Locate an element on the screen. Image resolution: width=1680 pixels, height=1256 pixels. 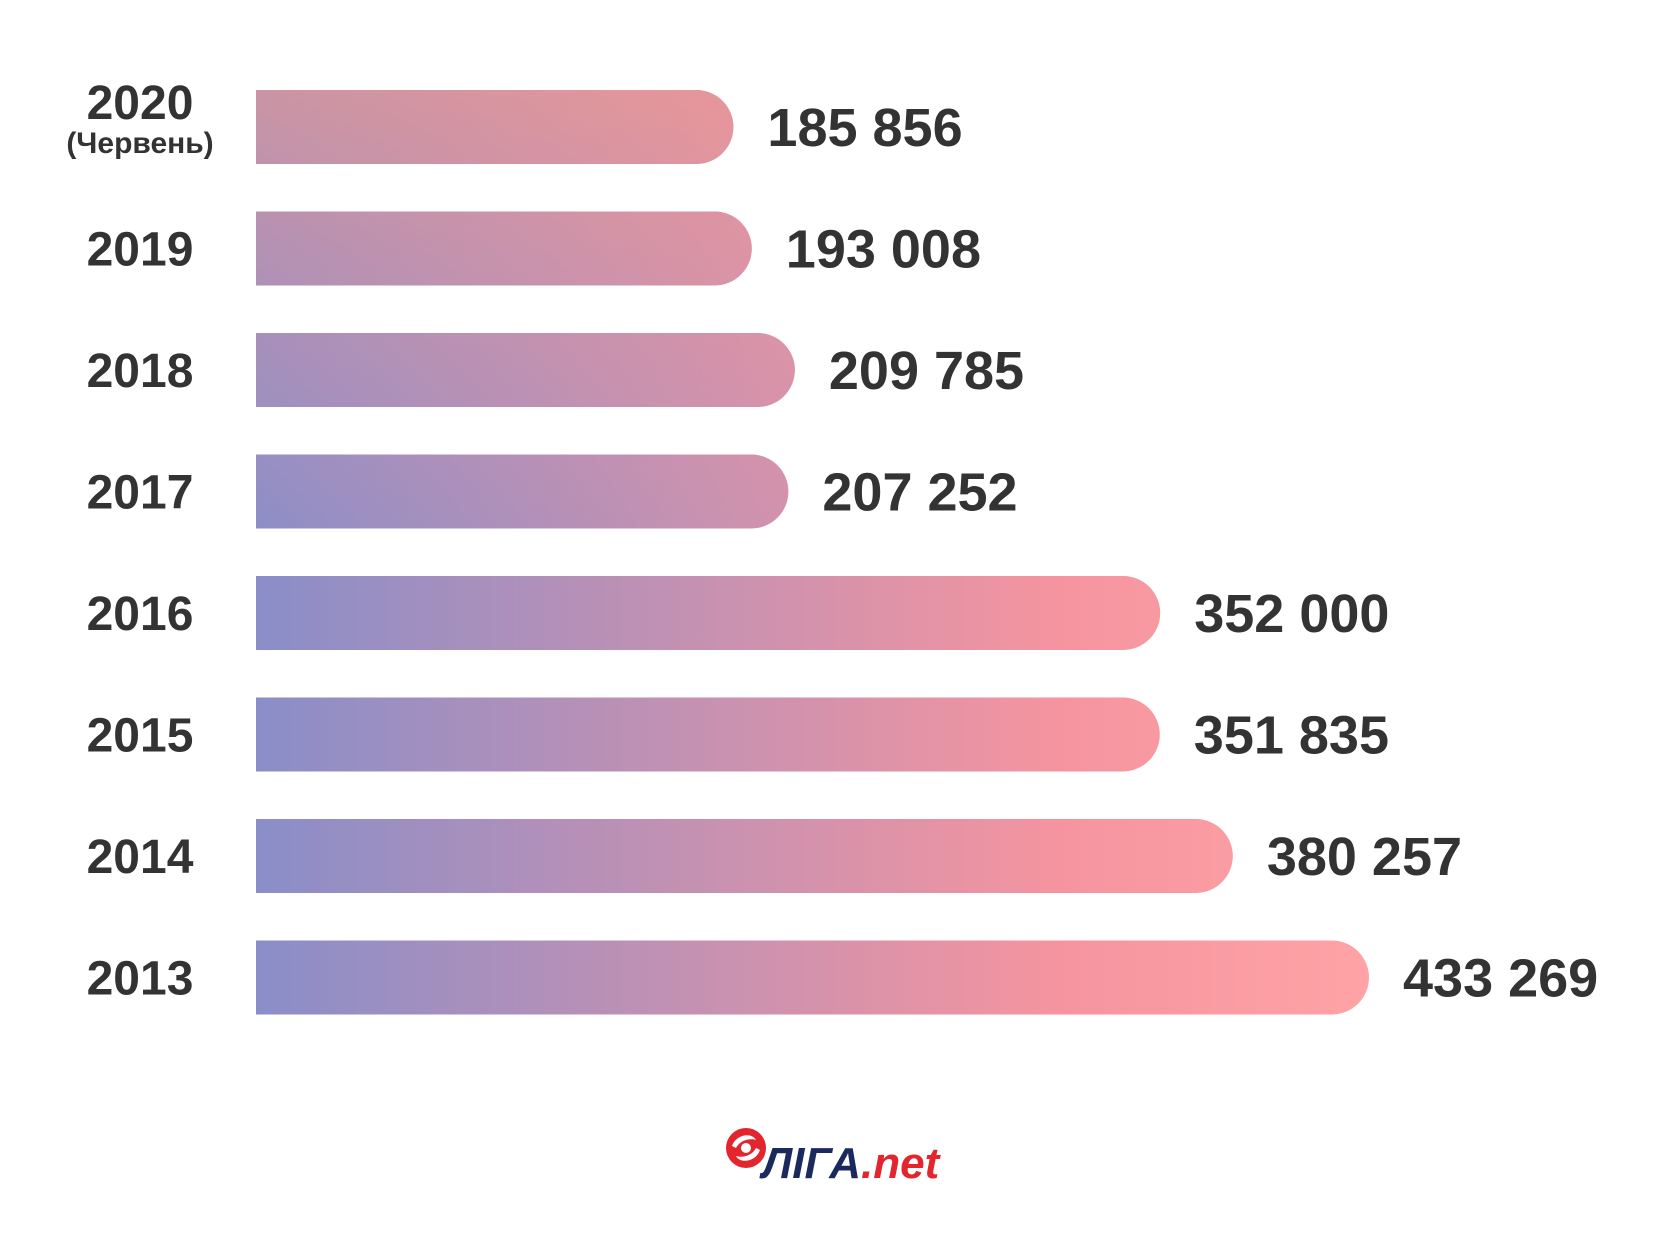
logo-brand: ЛІГА is located at coordinates (810, 1163).